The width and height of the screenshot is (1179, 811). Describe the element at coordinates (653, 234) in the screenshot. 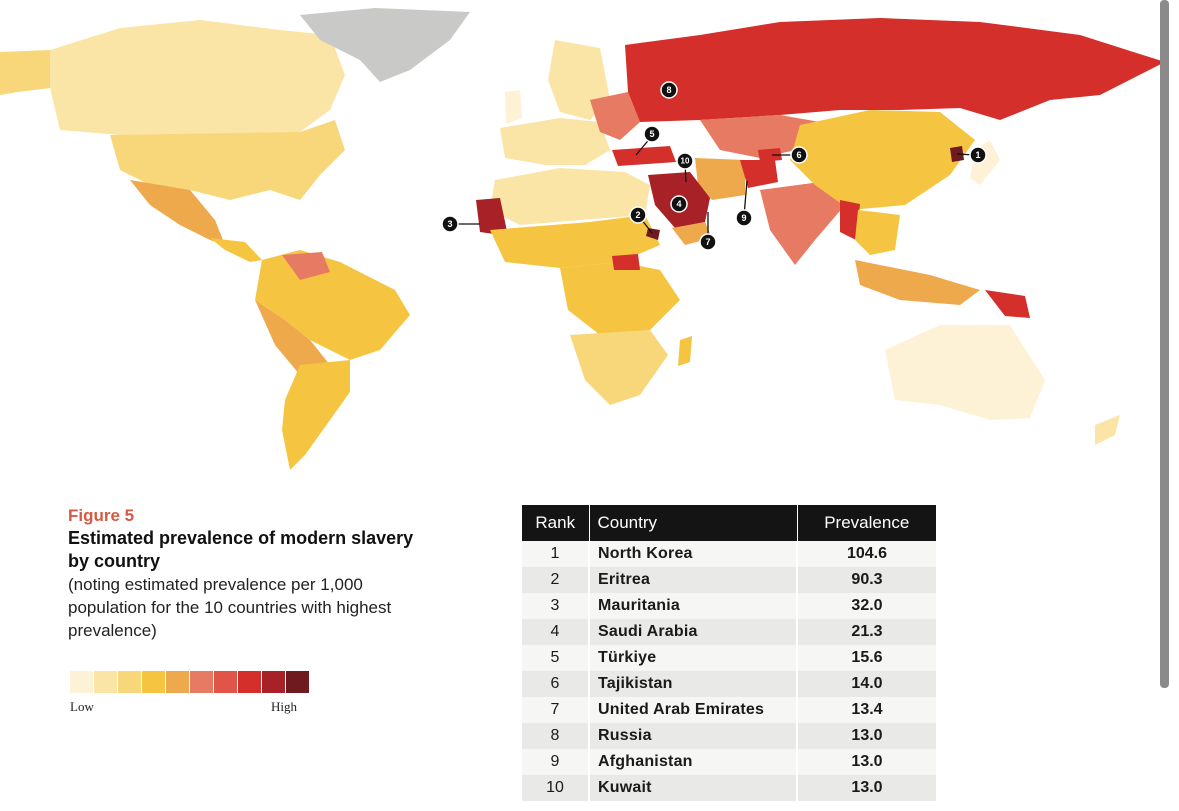

I see `region-eritrea` at that location.